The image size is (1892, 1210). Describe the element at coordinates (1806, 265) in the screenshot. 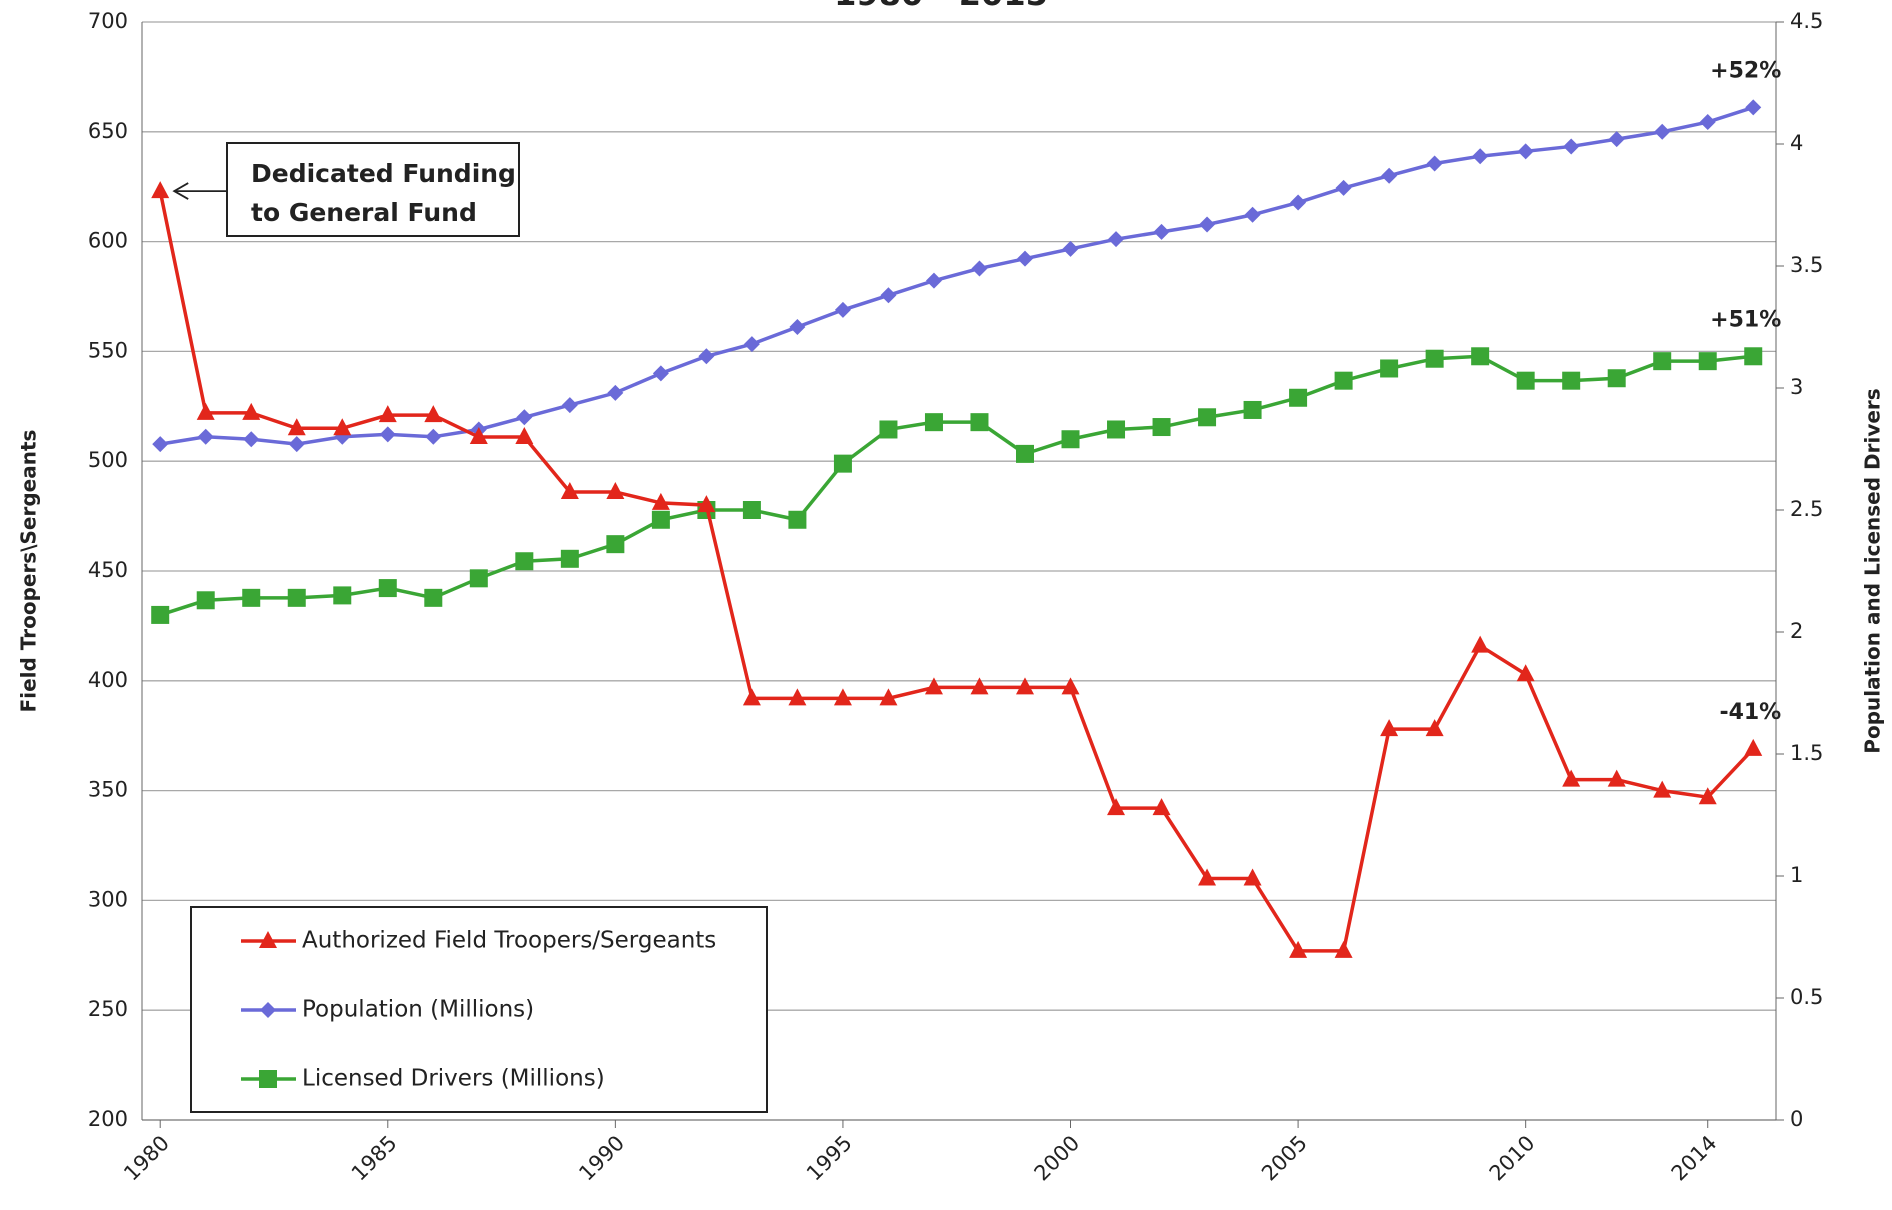

I see `y2-tick-label: 3.5` at that location.